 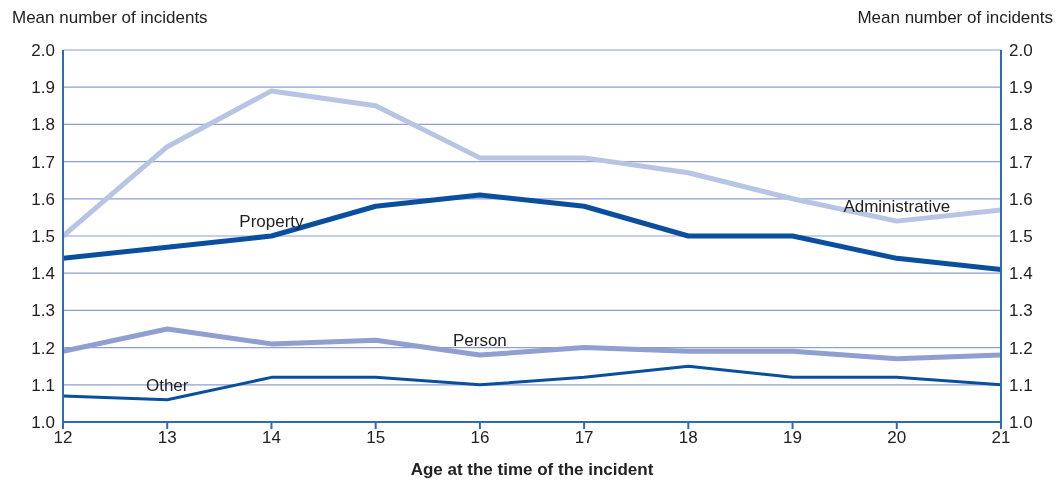 I want to click on y2-tick-label: 2.0, so click(x=1021, y=51).